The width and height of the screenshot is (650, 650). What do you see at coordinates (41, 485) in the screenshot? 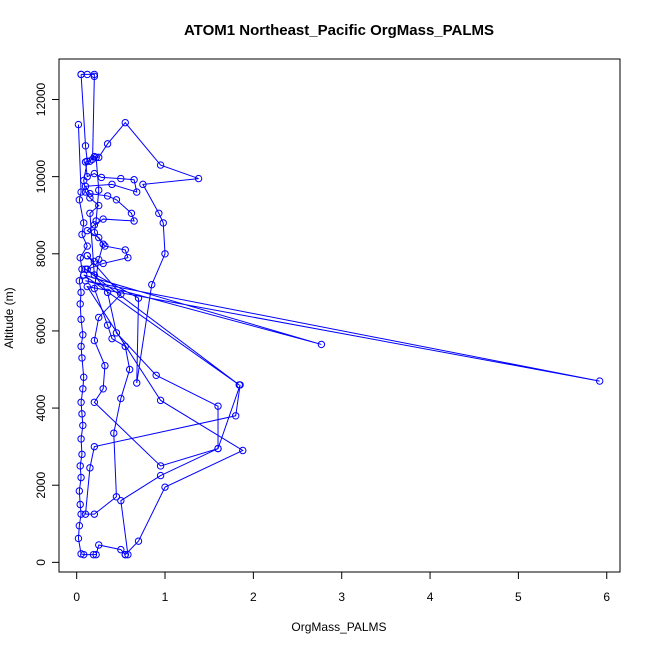
I see `y-tick-label: 2000` at bounding box center [41, 485].